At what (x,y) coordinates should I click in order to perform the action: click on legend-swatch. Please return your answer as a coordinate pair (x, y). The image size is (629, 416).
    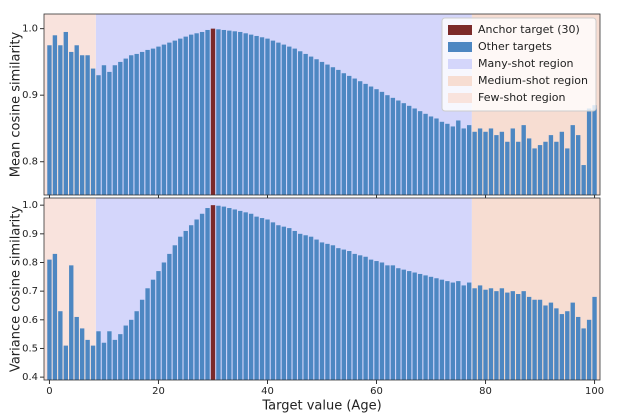
    Looking at the image, I should click on (460, 98).